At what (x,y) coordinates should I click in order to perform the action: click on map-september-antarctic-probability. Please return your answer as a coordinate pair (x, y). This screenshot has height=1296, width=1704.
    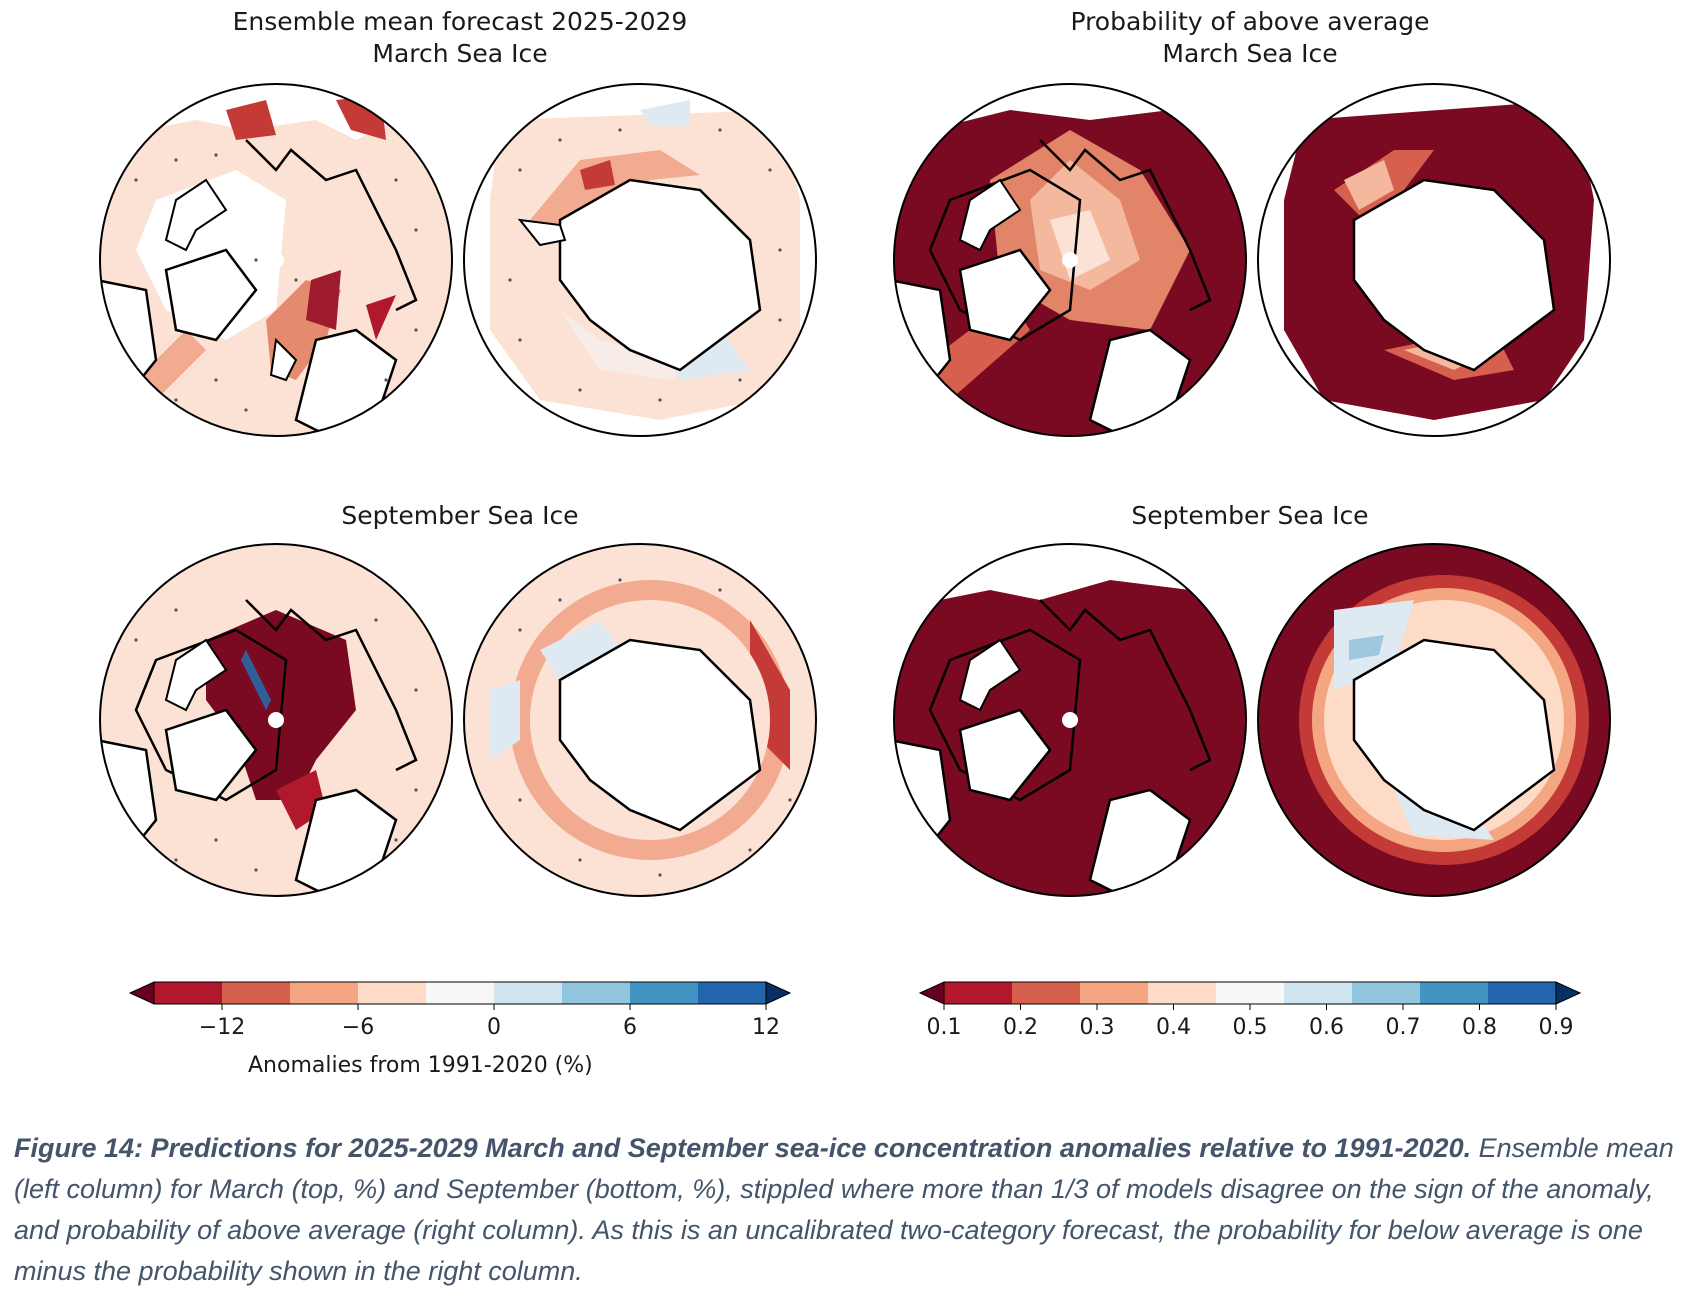
    Looking at the image, I should click on (1434, 720).